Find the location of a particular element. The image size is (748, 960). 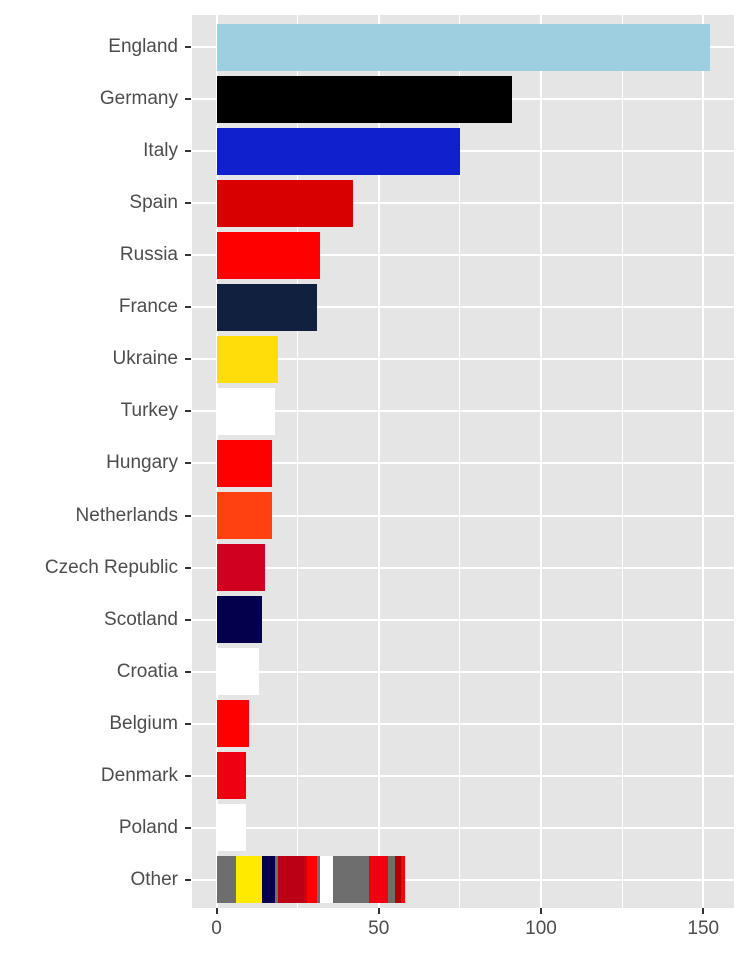

y-tick-label: Spain is located at coordinates (153, 203).